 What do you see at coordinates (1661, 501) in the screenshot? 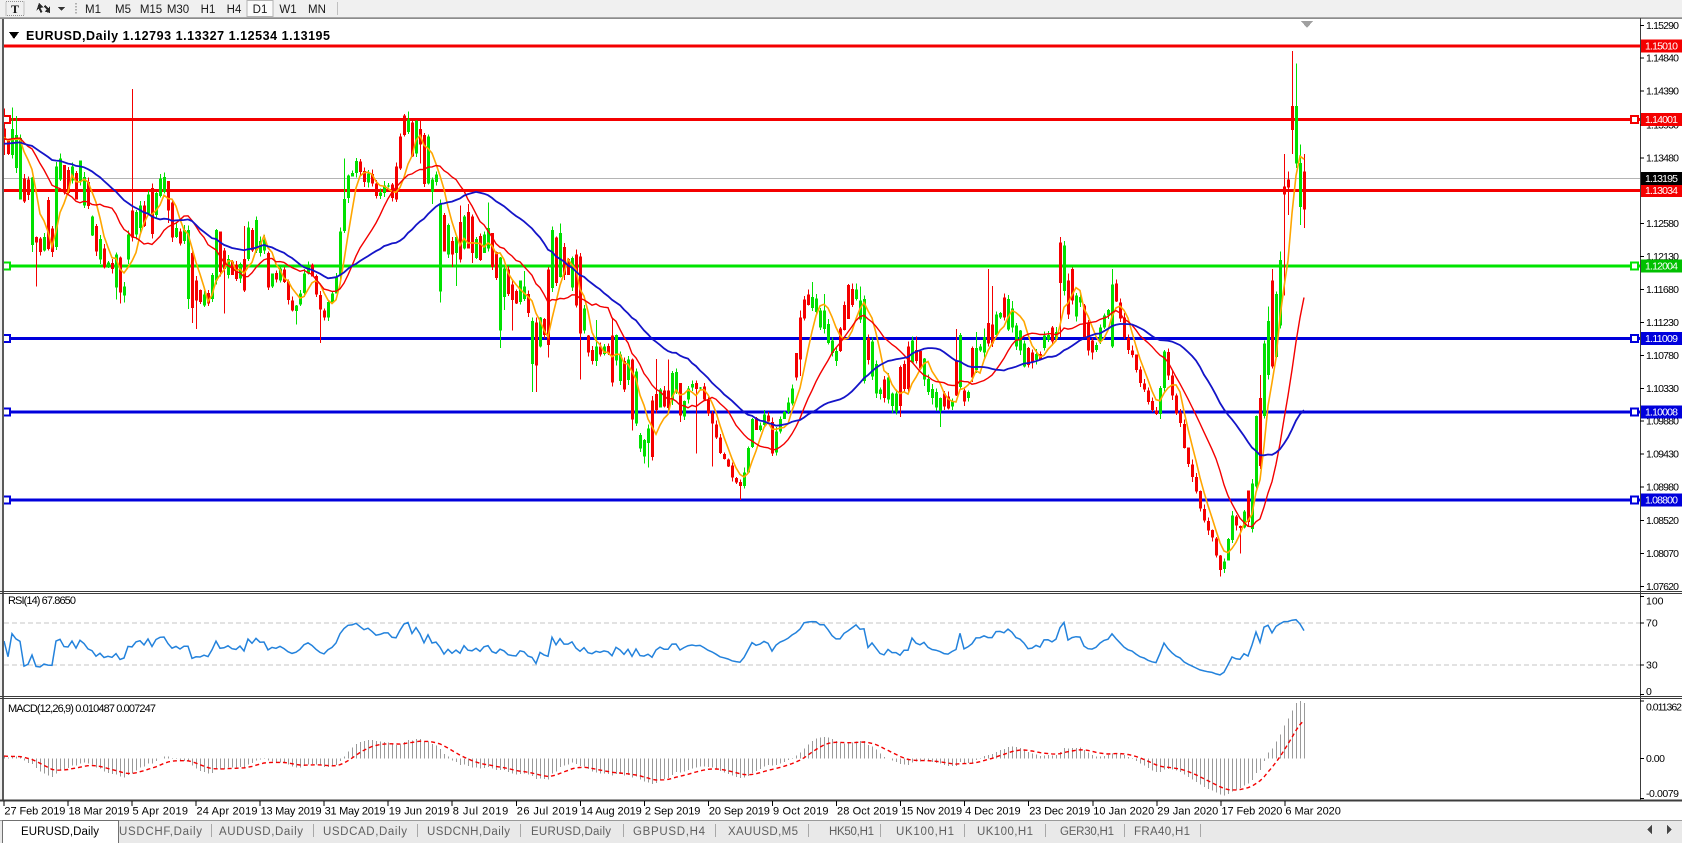
I see `svg-text: 1.08800` at bounding box center [1661, 501].